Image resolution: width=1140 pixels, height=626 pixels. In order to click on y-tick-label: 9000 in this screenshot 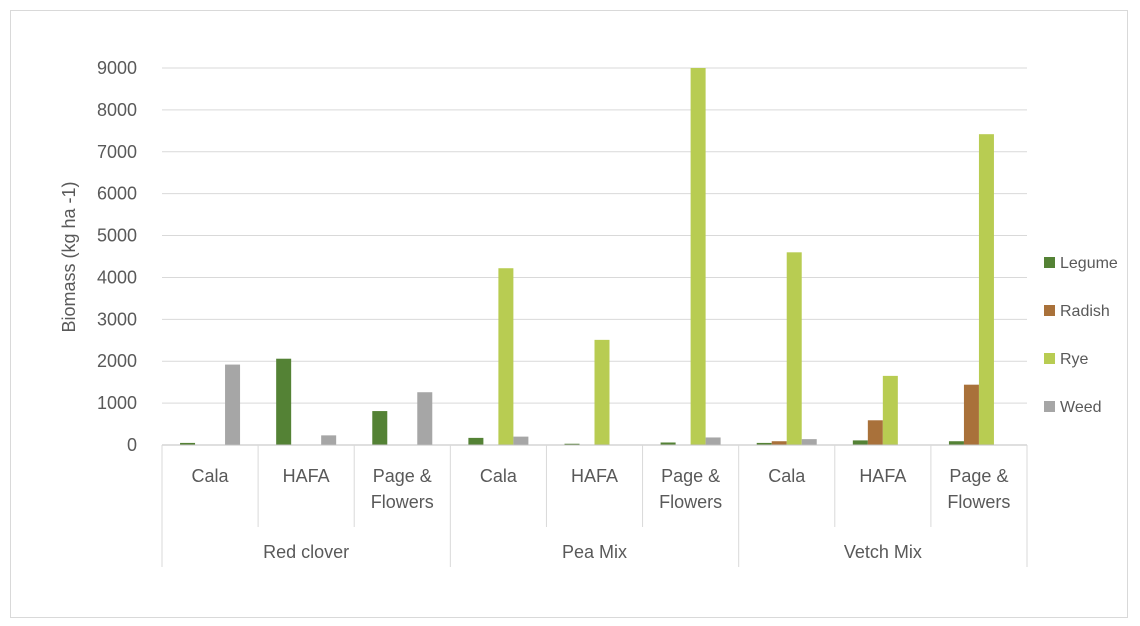, I will do `click(117, 68)`.